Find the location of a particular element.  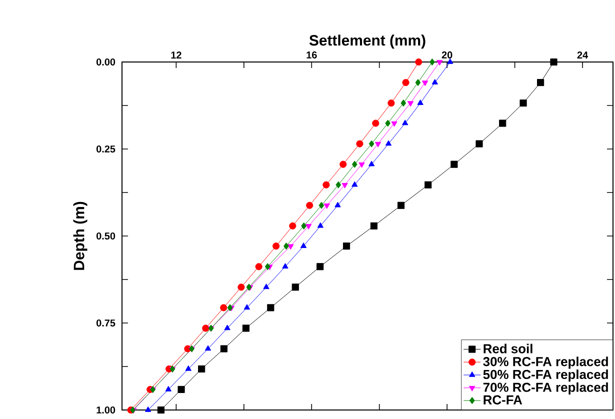

y-tick-label: 0.50 is located at coordinates (106, 236).